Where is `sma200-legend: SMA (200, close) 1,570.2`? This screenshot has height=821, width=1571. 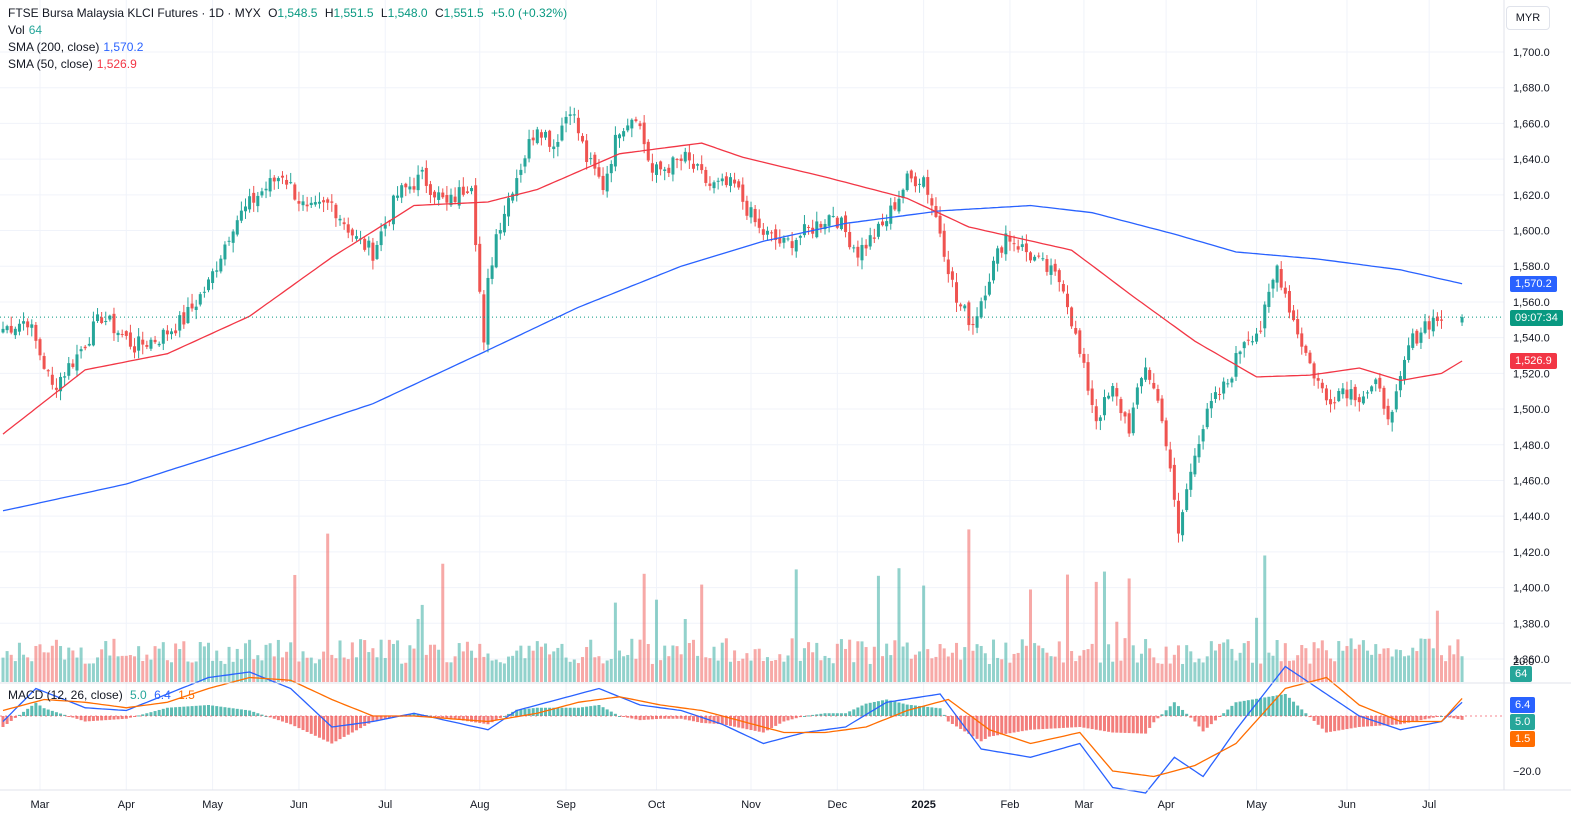 sma200-legend: SMA (200, close) 1,570.2 is located at coordinates (77, 47).